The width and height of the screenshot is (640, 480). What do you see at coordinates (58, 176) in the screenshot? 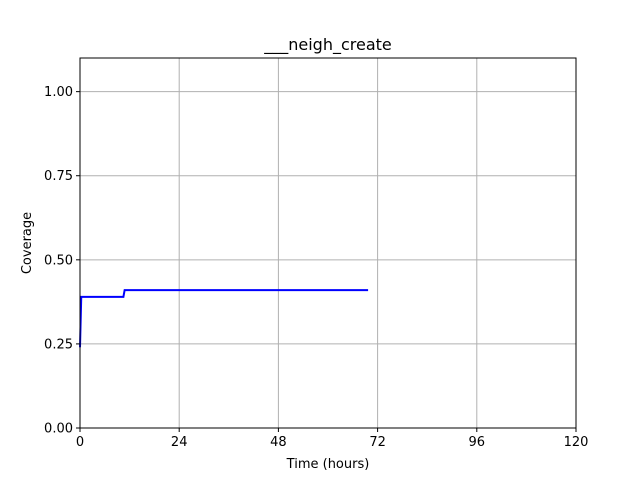
I see `y-tick-label: 0.75` at bounding box center [58, 176].